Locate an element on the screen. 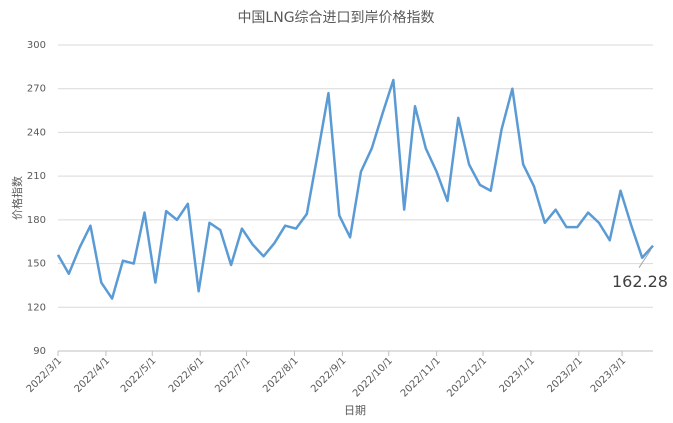  x-tick-label: 2022/5/1 is located at coordinates (139, 375).